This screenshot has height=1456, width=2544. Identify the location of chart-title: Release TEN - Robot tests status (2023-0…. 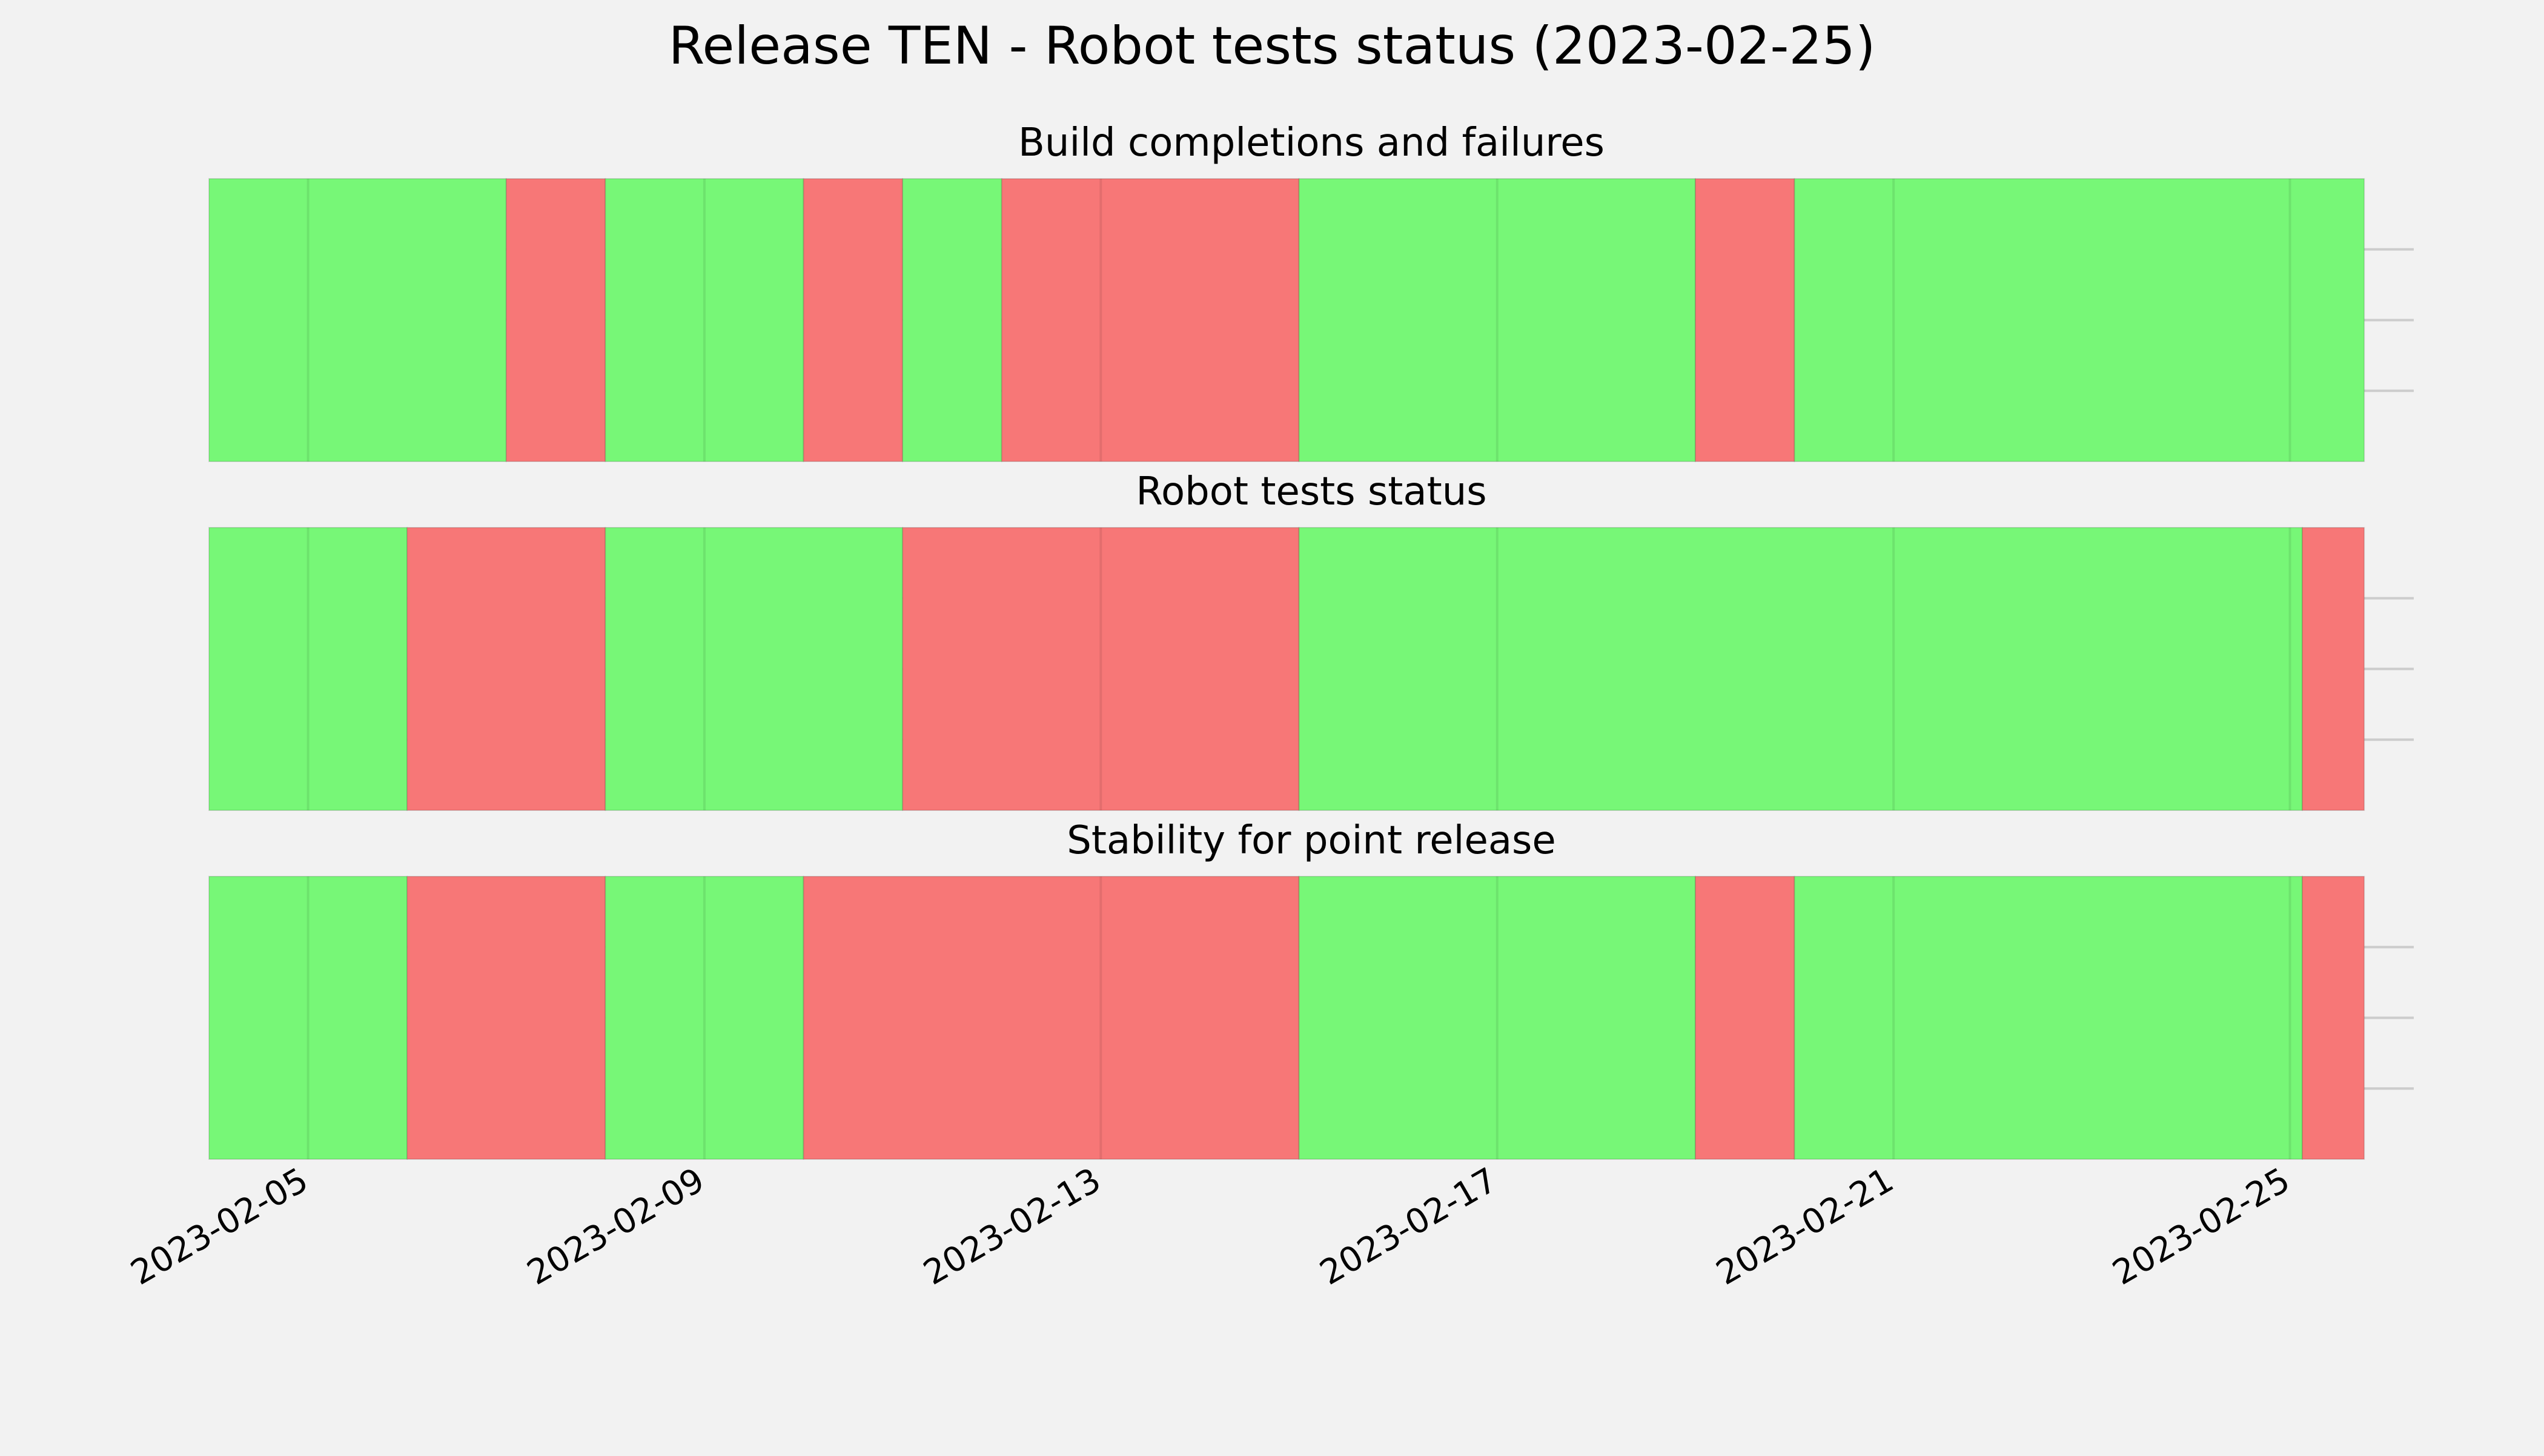
(1272, 46).